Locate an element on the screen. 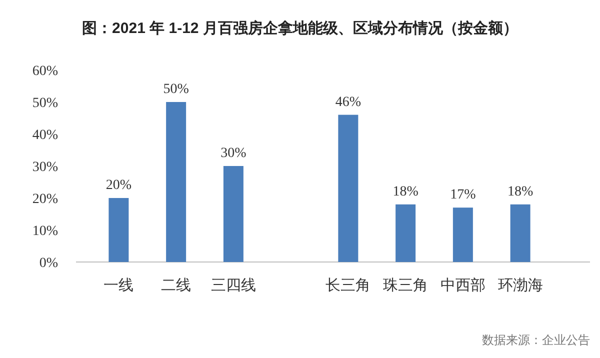 This screenshot has height=358, width=600. x-tick-label: 长三角 is located at coordinates (348, 285).